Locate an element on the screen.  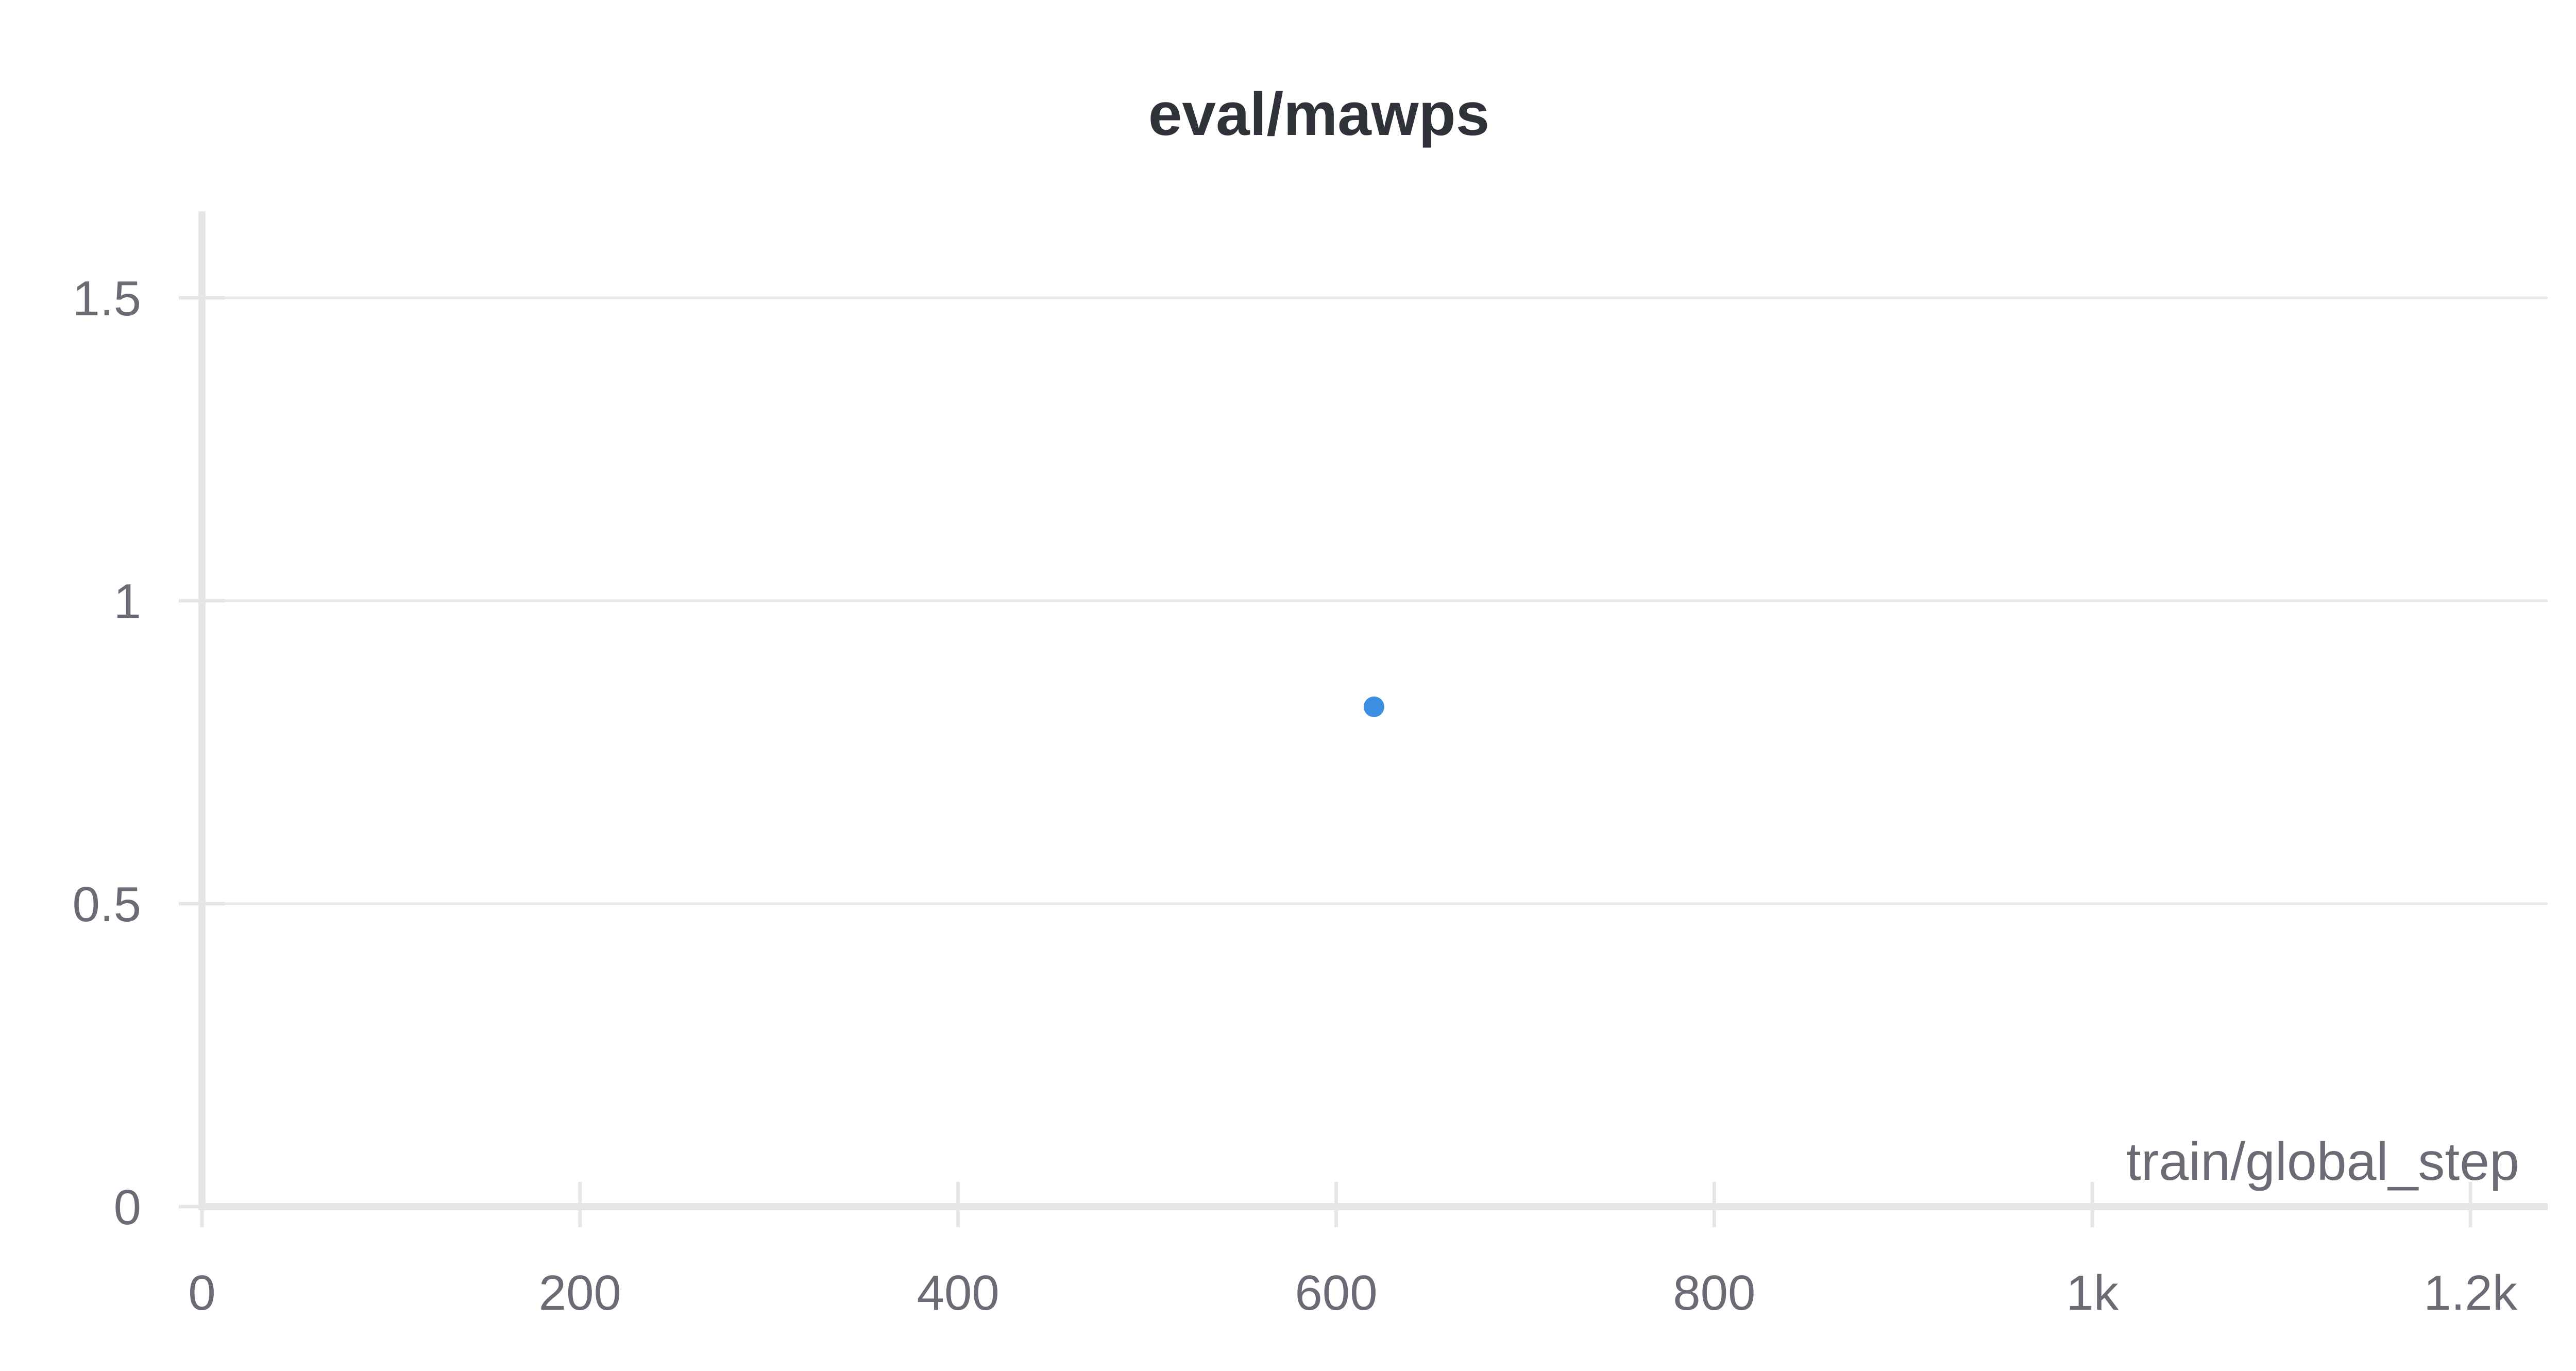
x-tick-label: 0 is located at coordinates (201, 1293).